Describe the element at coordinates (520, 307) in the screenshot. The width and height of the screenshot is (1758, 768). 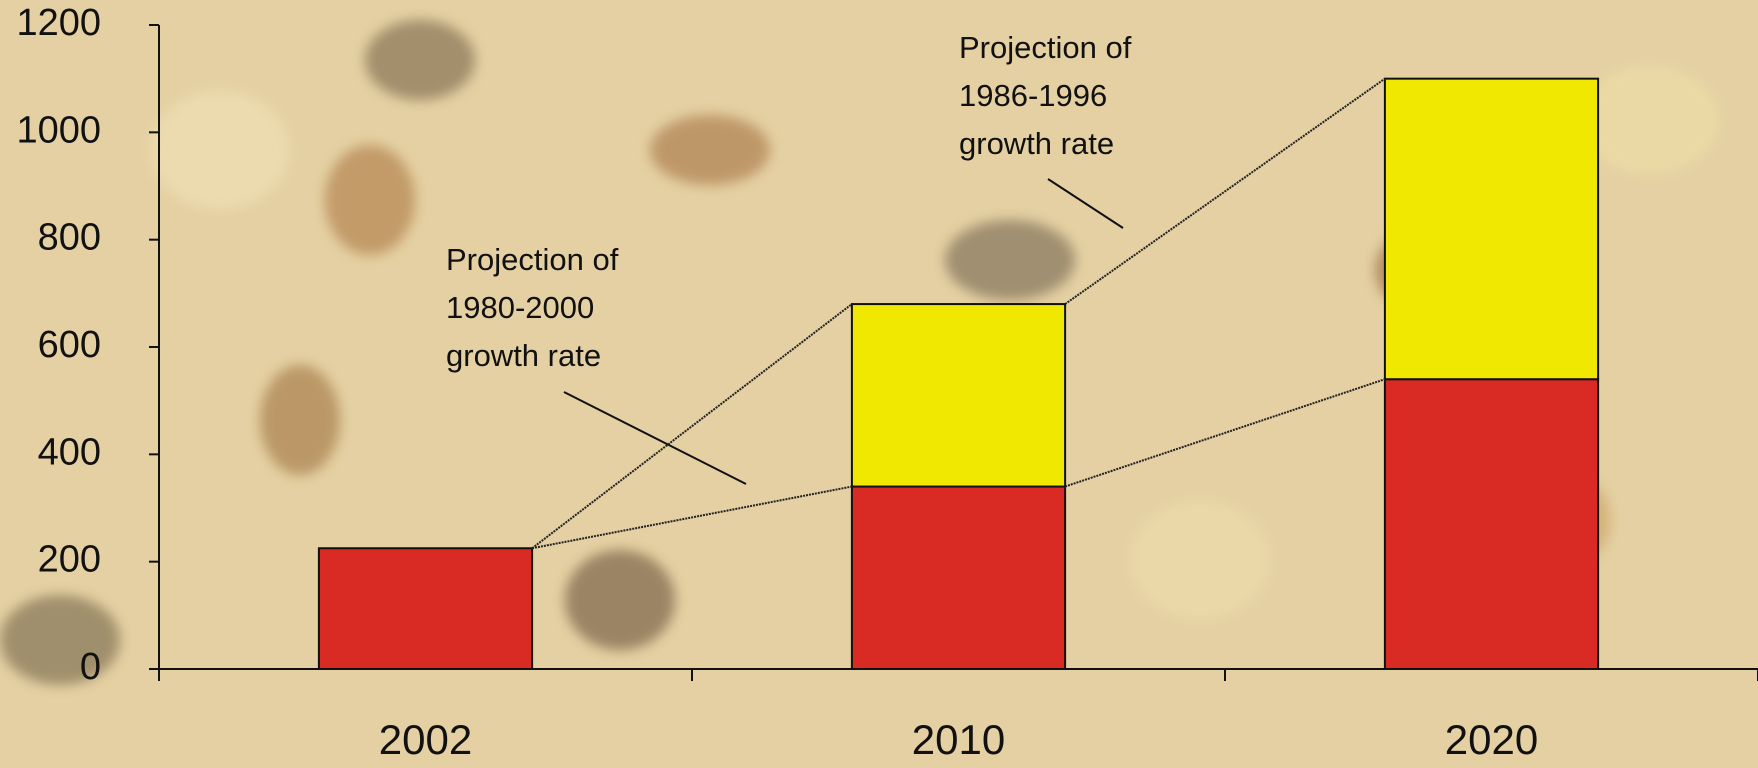
I see `annotation-text: 1980-2000` at that location.